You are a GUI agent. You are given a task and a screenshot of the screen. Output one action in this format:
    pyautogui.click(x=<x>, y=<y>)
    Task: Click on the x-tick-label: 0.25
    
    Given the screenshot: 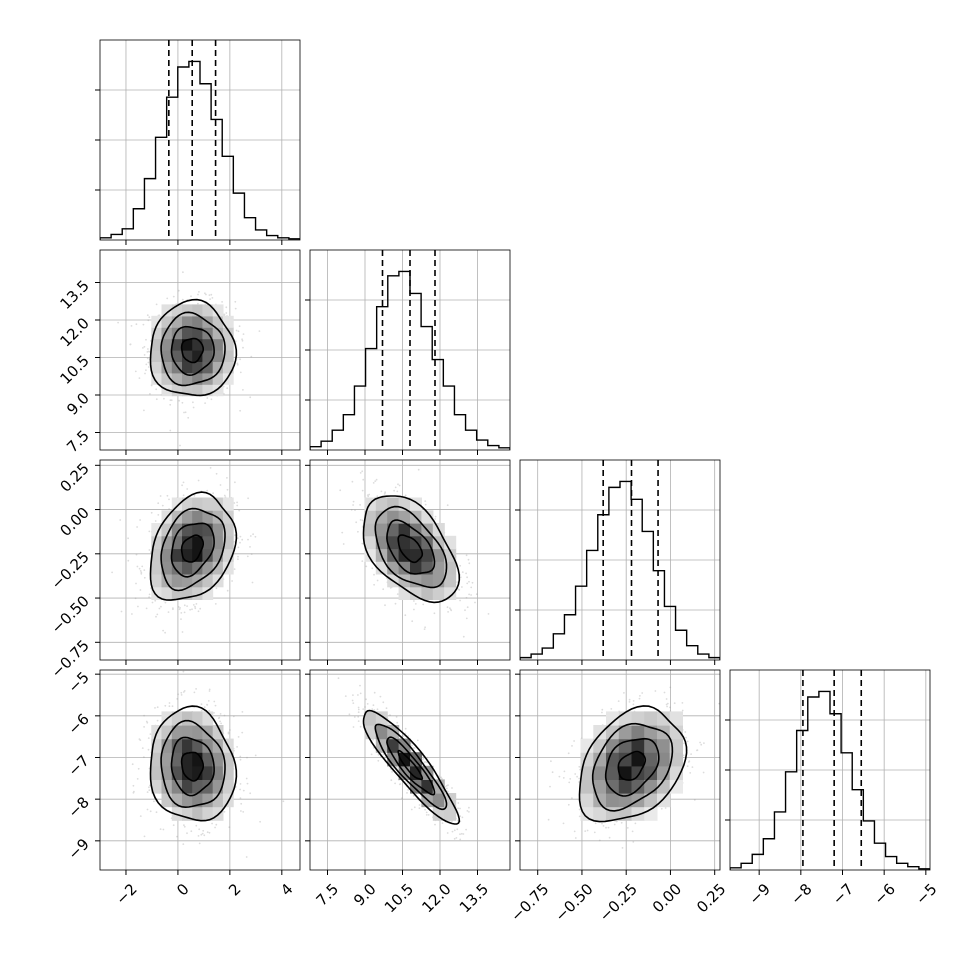 What is the action you would take?
    pyautogui.click(x=711, y=898)
    